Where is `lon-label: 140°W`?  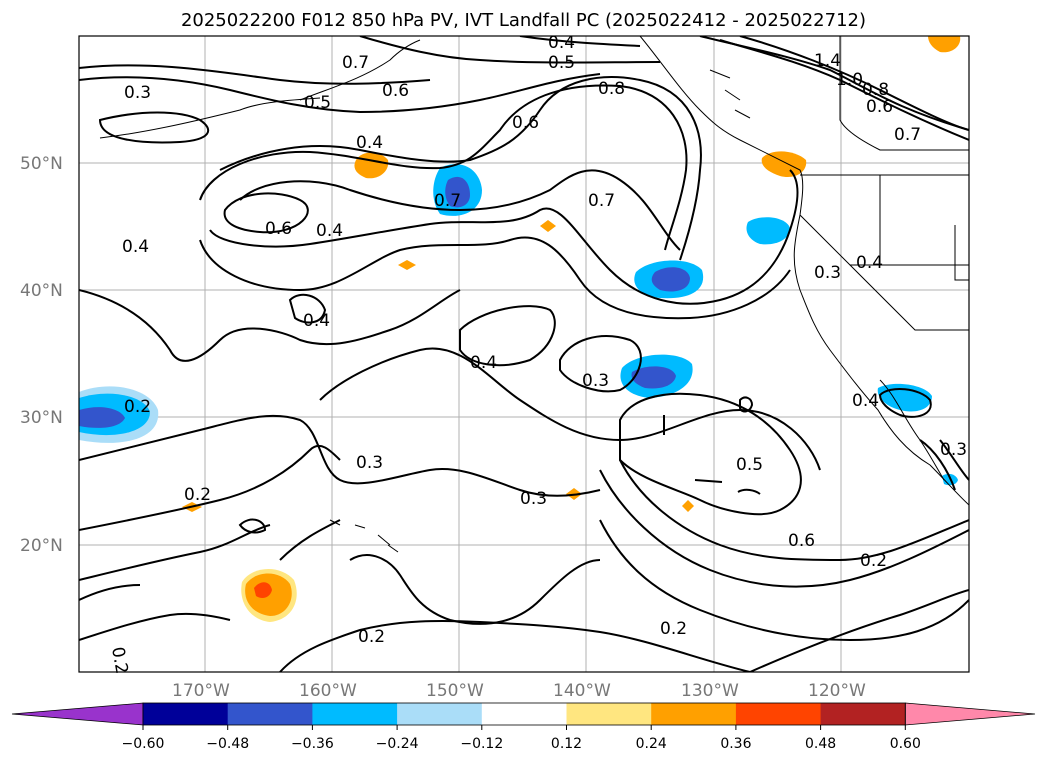 lon-label: 140°W is located at coordinates (582, 691).